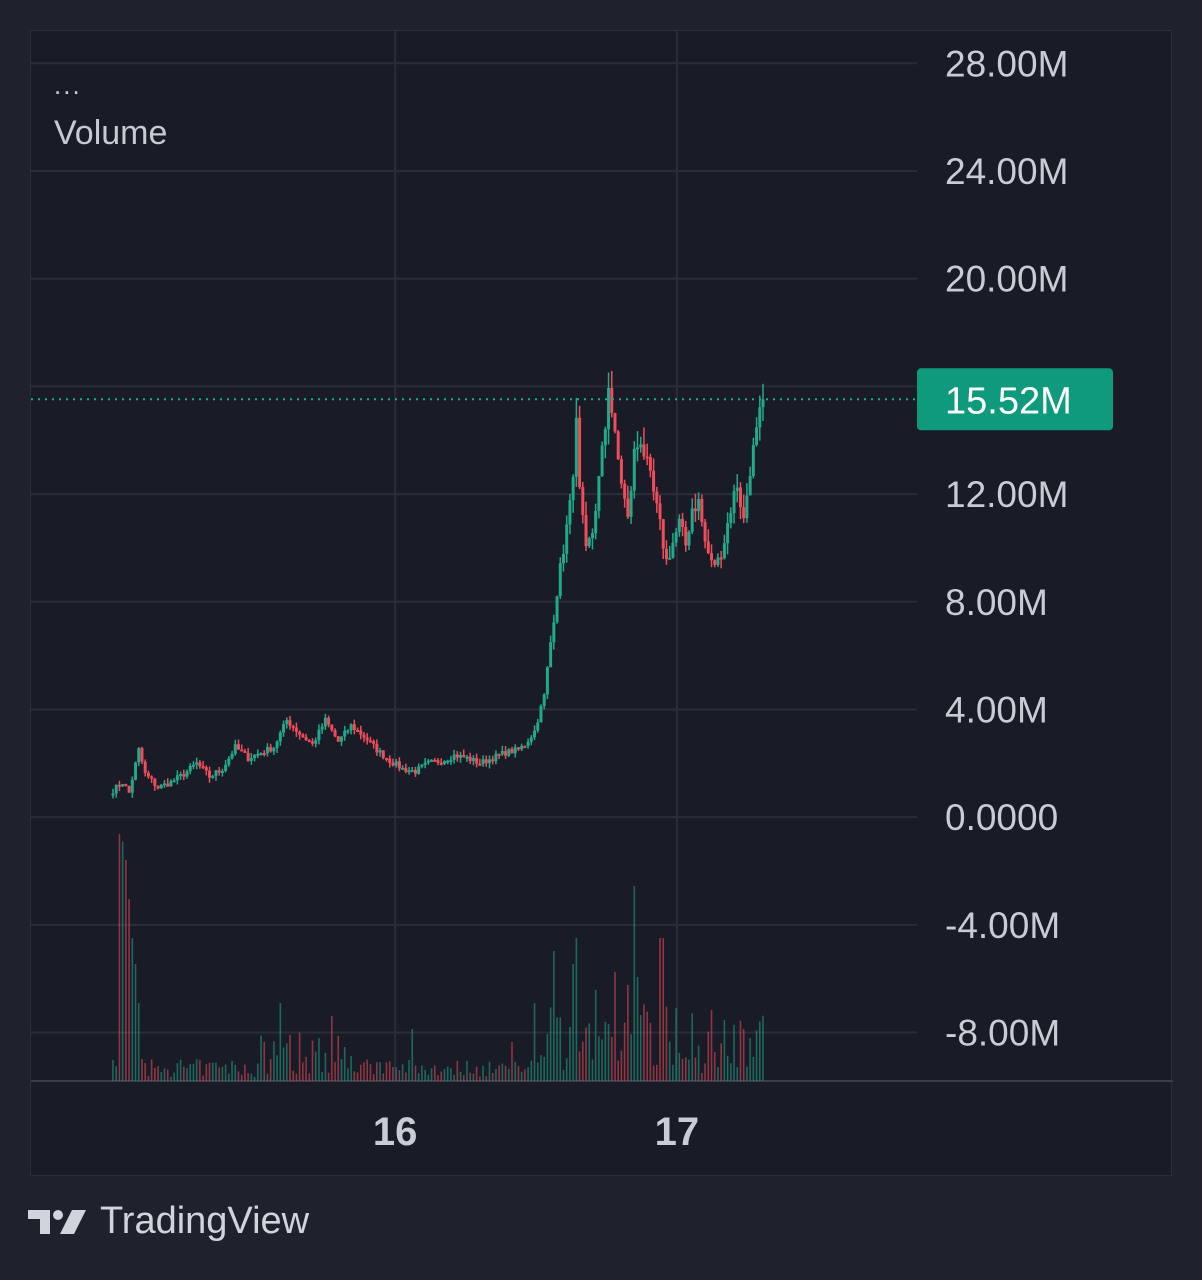 Image resolution: width=1202 pixels, height=1280 pixels. What do you see at coordinates (1002, 1033) in the screenshot?
I see `y-tick-label: -8.00M` at bounding box center [1002, 1033].